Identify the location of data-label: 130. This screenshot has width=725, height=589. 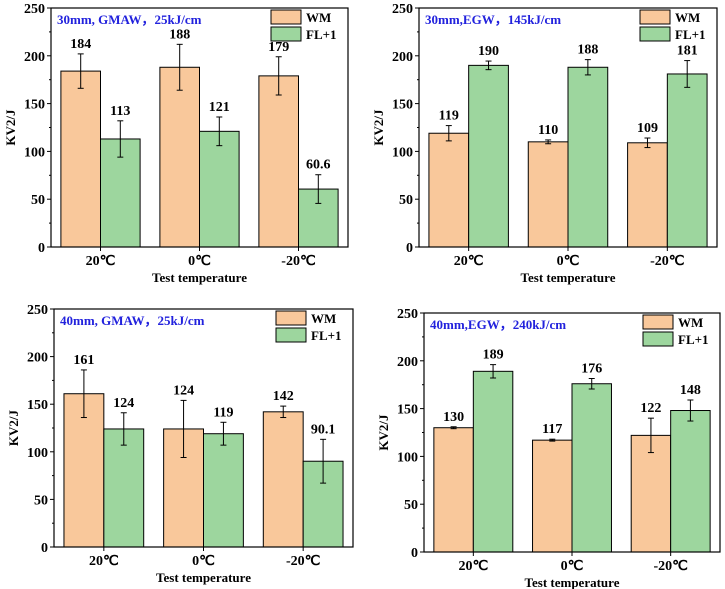
(453, 417).